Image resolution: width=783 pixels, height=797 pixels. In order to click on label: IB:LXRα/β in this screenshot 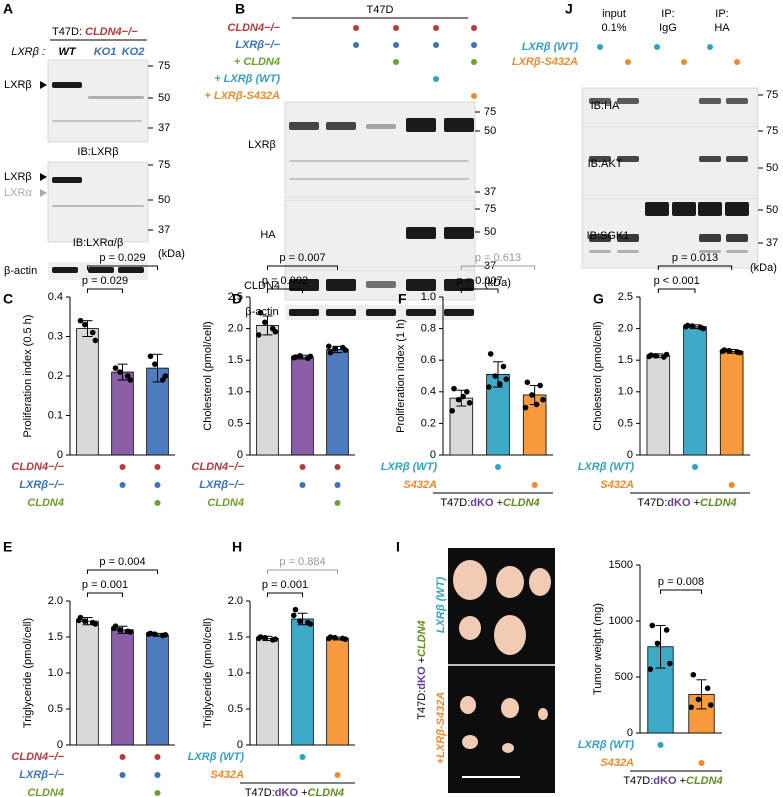, I will do `click(98, 243)`.